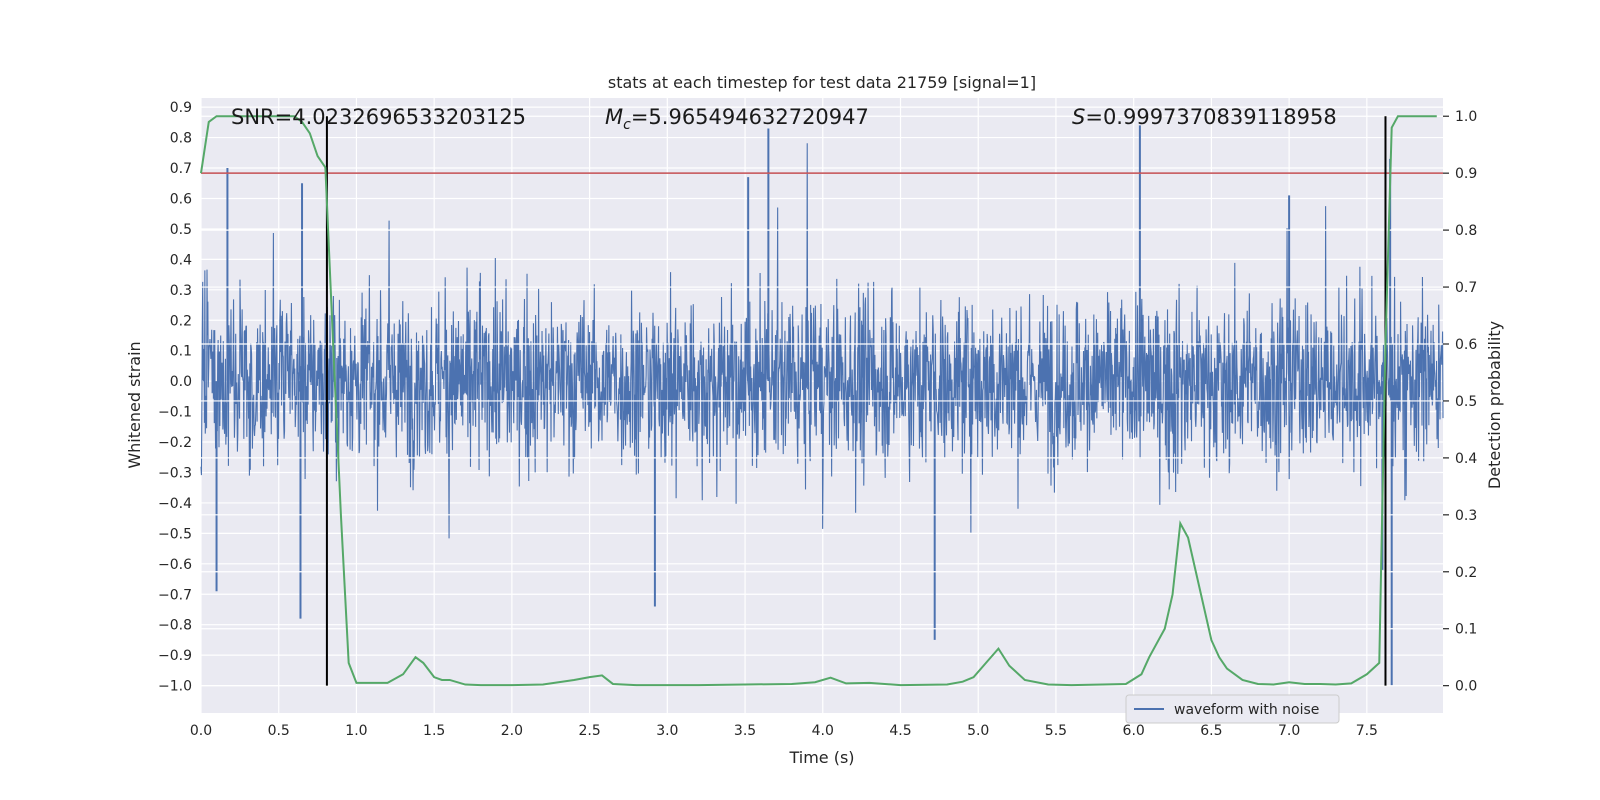 The height and width of the screenshot is (800, 1600). Describe the element at coordinates (1056, 731) in the screenshot. I see `x-tick-label: 5.5` at that location.